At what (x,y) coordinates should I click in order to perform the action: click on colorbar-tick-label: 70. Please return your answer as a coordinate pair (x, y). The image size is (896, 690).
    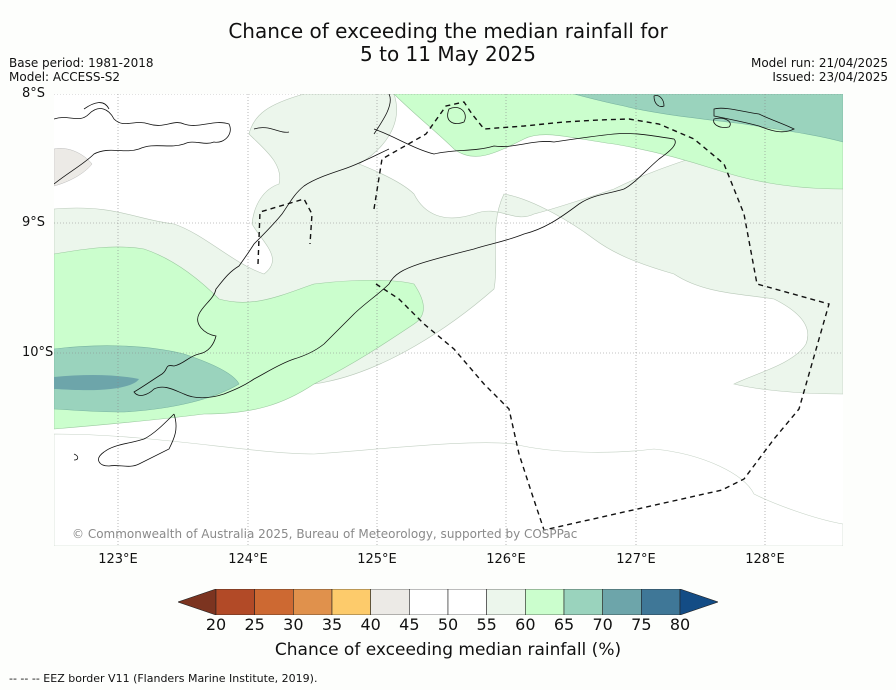
    Looking at the image, I should click on (602, 624).